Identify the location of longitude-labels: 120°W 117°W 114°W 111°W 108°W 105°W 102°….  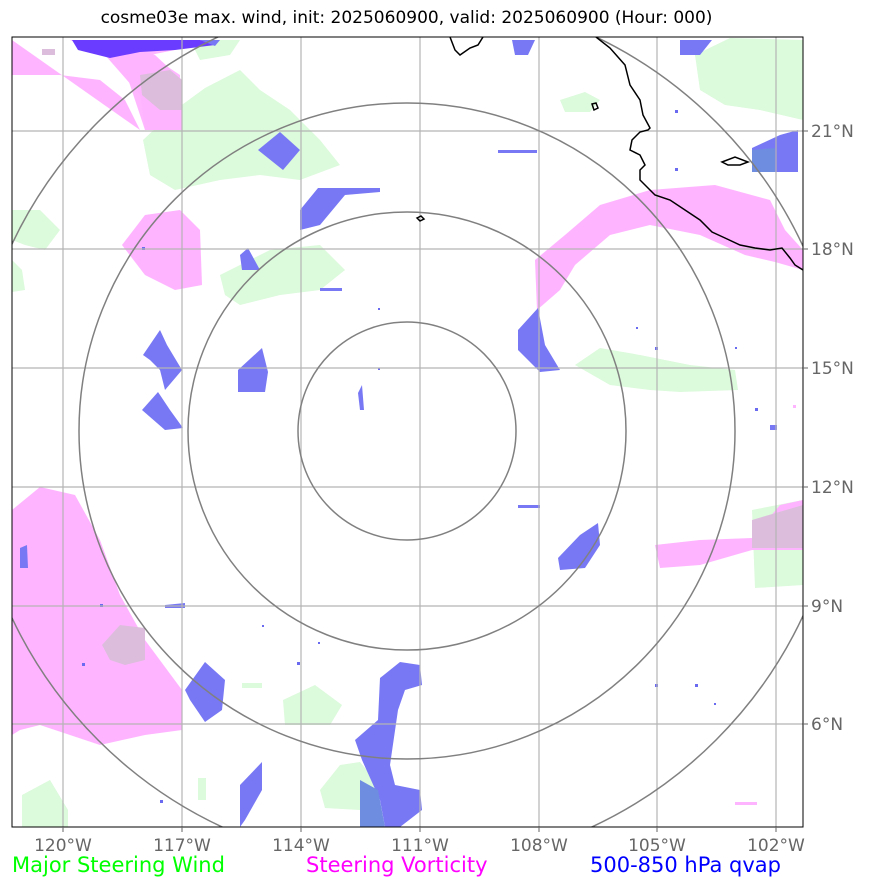
(419, 846).